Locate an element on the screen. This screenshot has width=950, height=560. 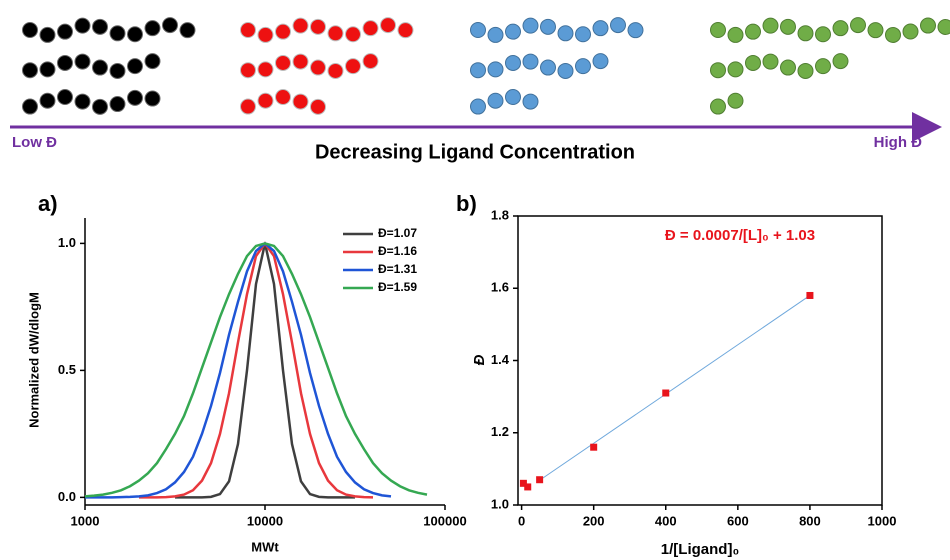
x-axis-label: 1/[Ligand]₀ is located at coordinates (700, 549).